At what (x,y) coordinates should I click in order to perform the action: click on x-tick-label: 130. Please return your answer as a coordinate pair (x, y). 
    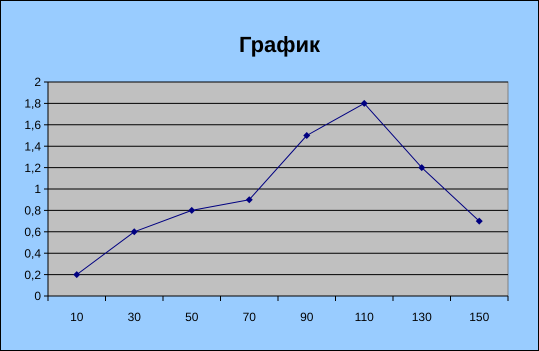
    Looking at the image, I should click on (422, 317).